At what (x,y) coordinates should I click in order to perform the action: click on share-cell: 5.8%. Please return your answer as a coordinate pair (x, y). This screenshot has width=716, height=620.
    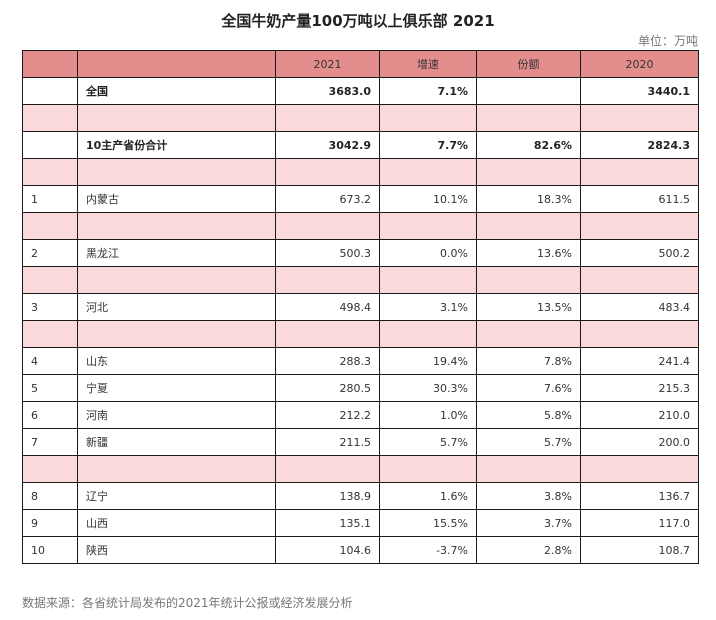
    Looking at the image, I should click on (528, 415).